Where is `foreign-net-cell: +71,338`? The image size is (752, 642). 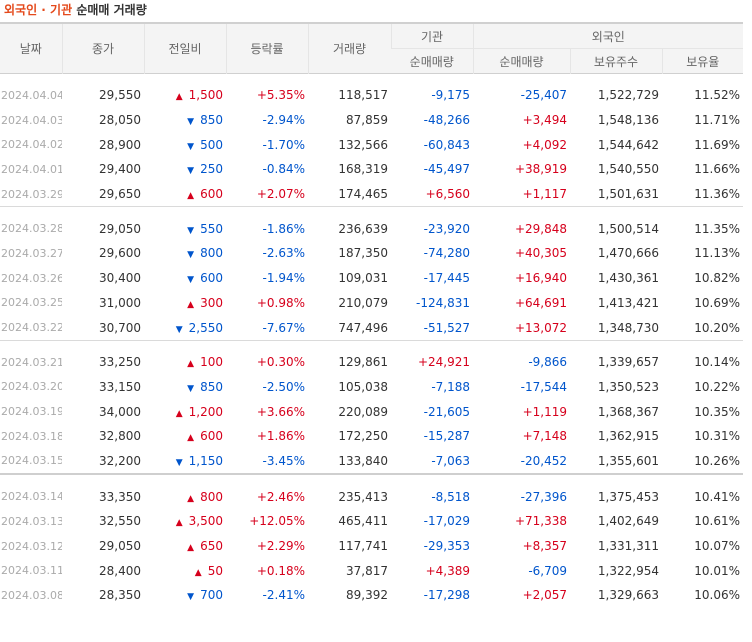
foreign-net-cell: +71,338 is located at coordinates (540, 521).